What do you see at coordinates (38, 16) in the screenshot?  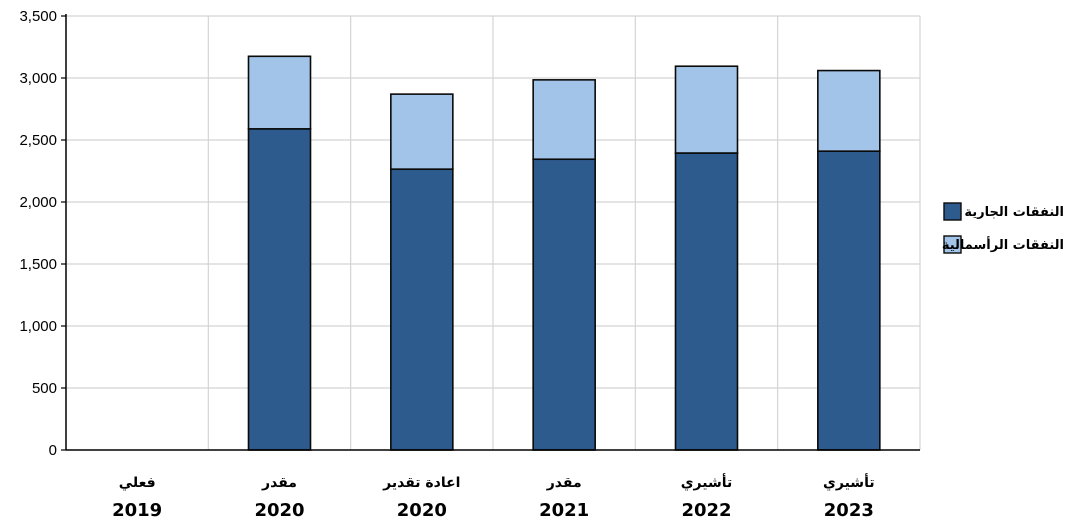 I see `y-tick-label: 3,500` at bounding box center [38, 16].